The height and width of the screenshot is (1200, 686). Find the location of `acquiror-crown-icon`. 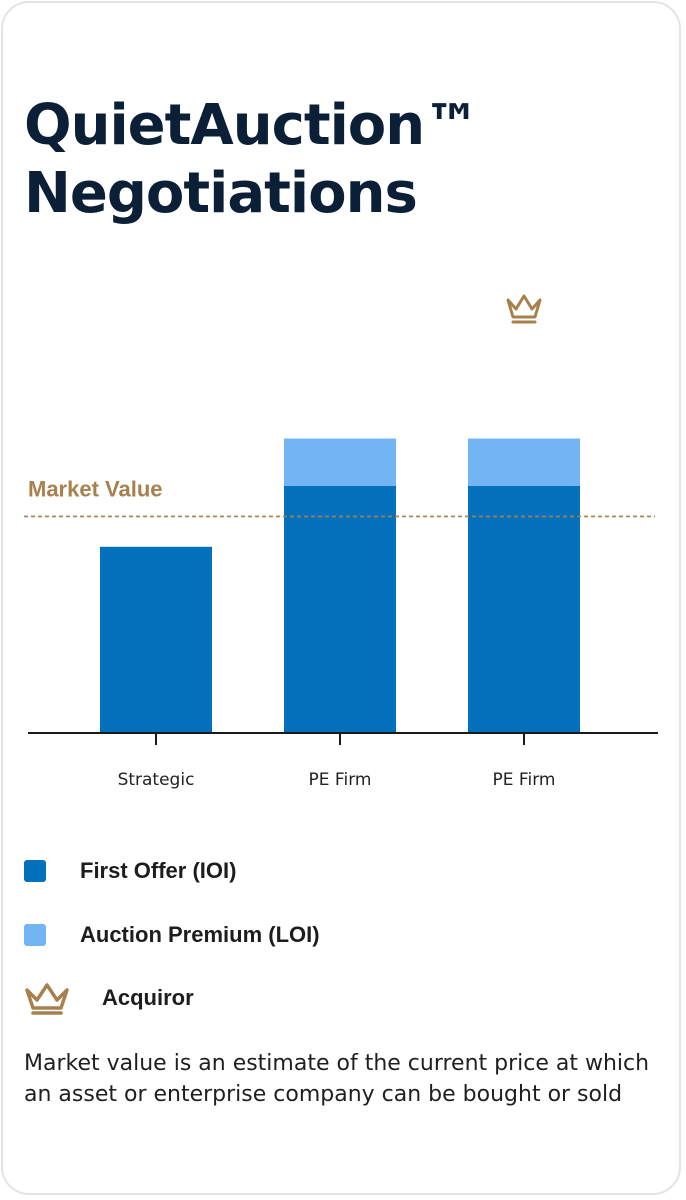

acquiror-crown-icon is located at coordinates (524, 309).